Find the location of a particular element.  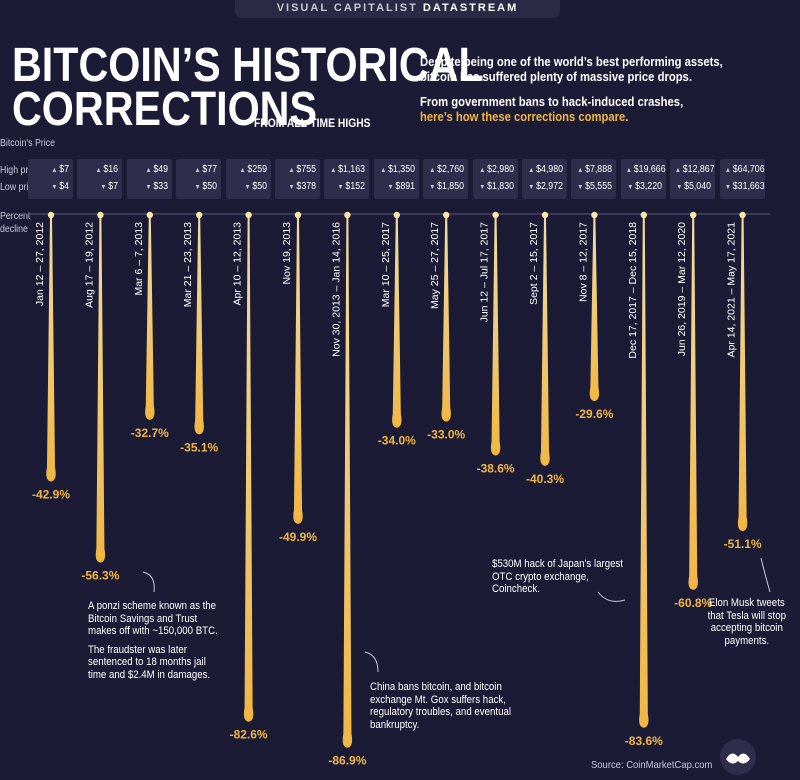

value-label: -83.6% is located at coordinates (644, 741).